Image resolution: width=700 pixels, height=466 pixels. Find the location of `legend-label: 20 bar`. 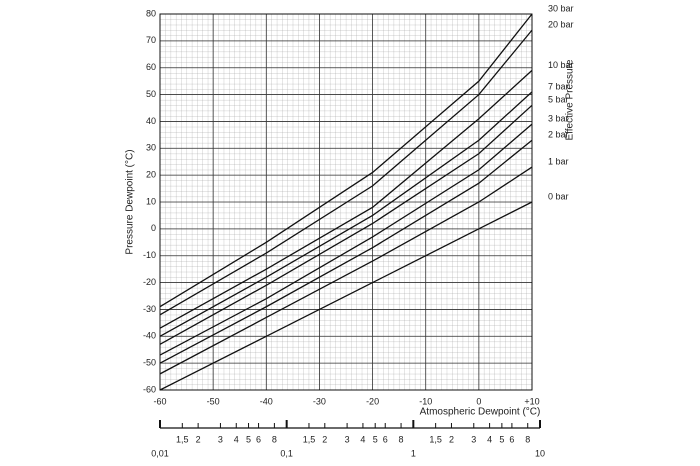

legend-label: 20 bar is located at coordinates (561, 24).